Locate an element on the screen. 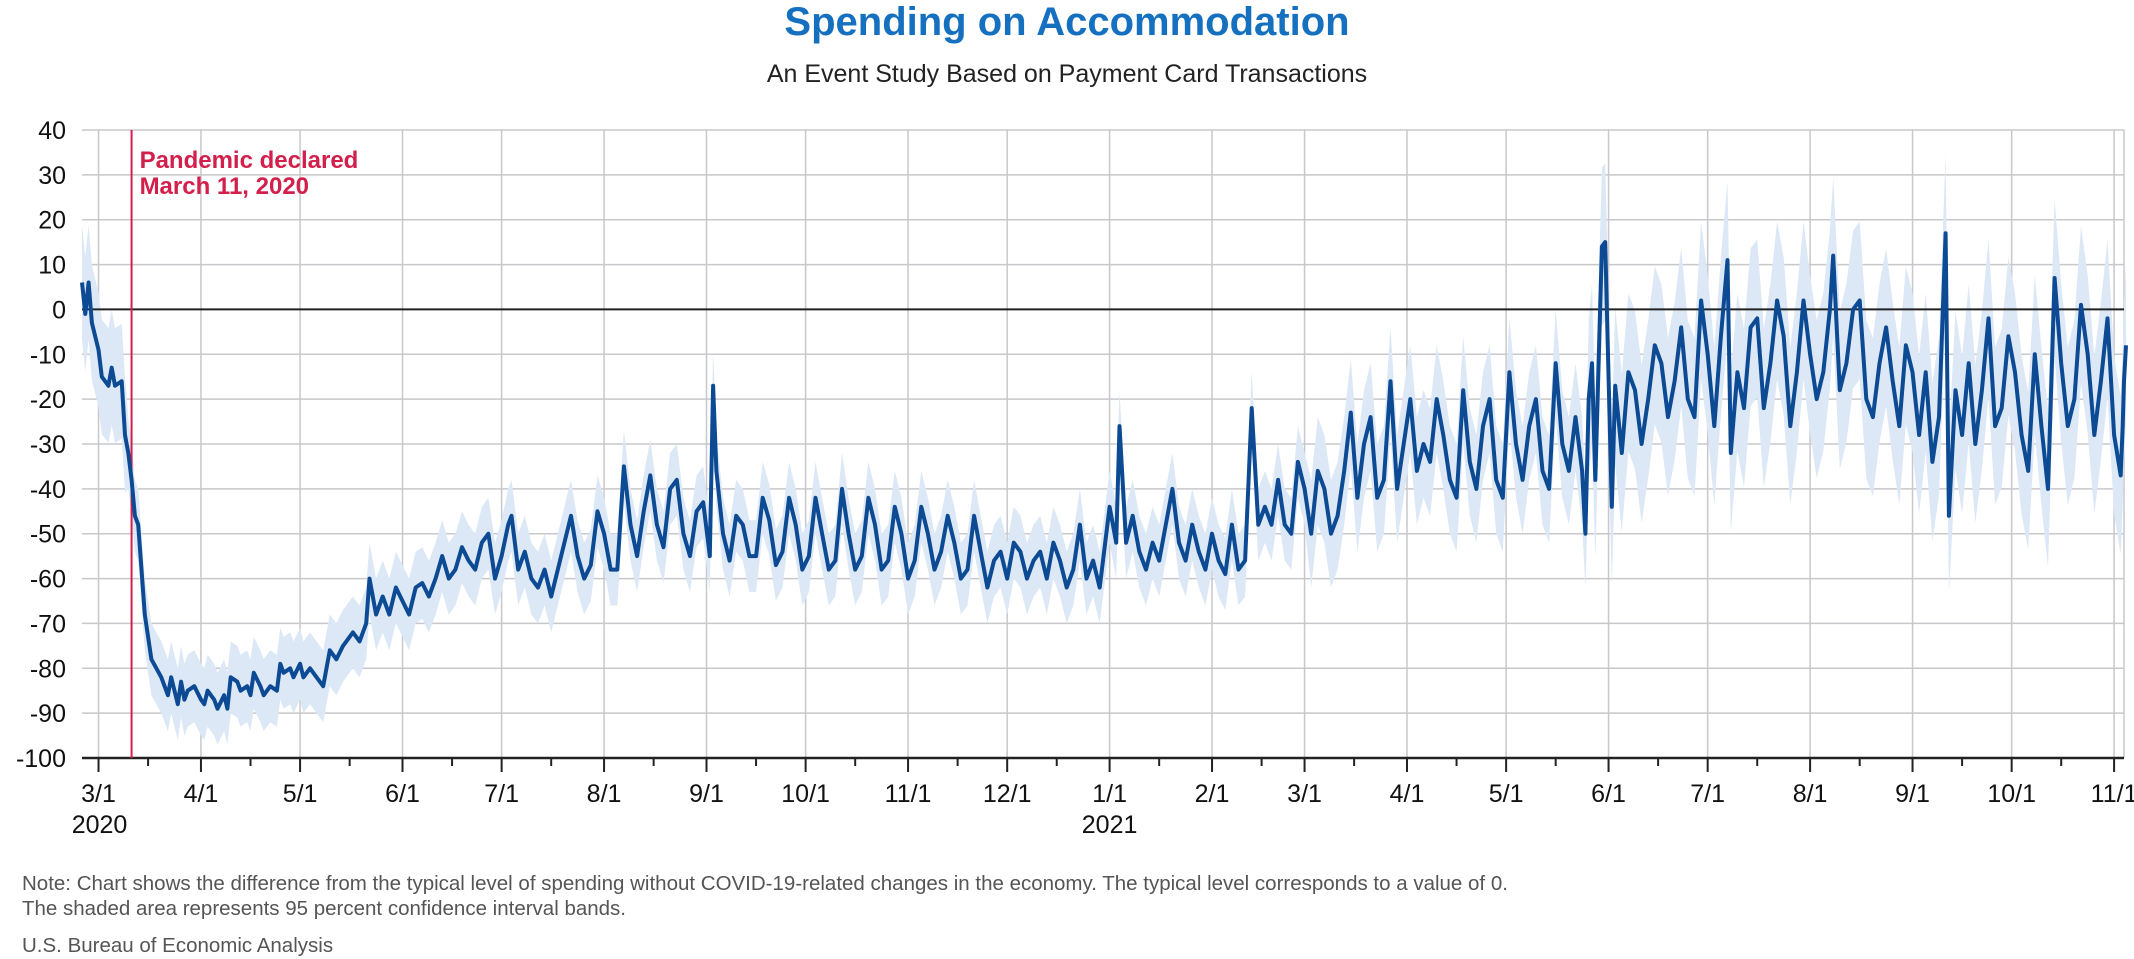 The image size is (2134, 959). y-tick-label: -80 is located at coordinates (48, 669).